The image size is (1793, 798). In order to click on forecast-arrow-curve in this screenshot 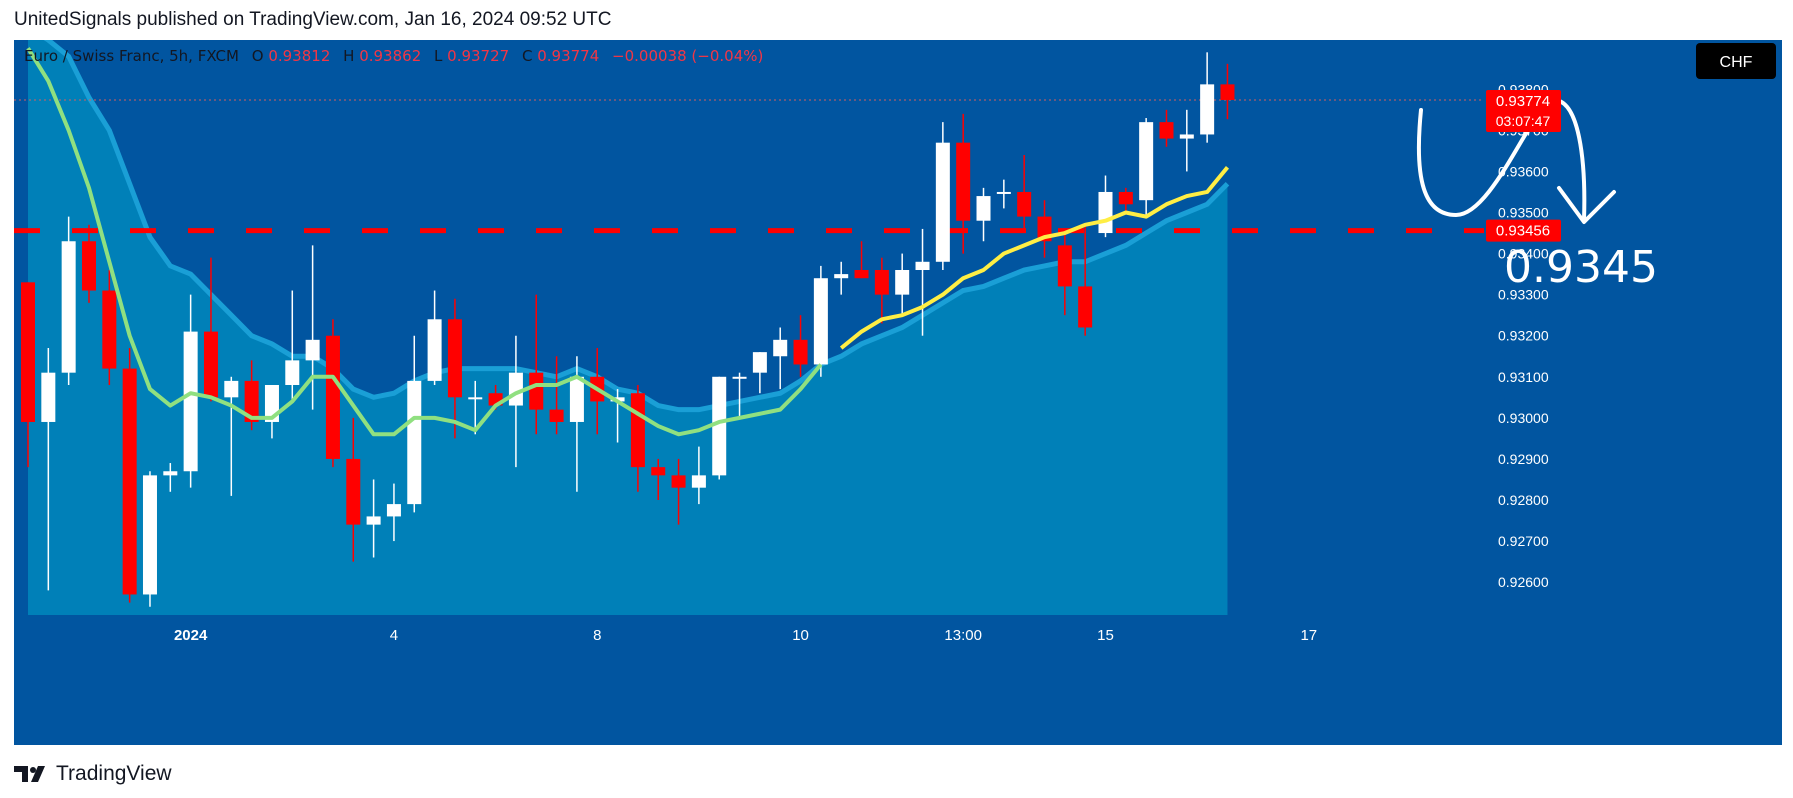, I will do `click(1501, 159)`.